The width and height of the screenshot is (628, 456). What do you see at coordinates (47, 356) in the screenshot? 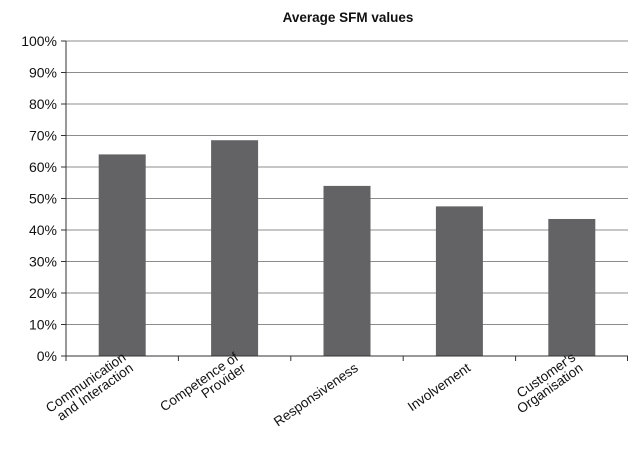
I see `y-tick-label: 0%` at bounding box center [47, 356].